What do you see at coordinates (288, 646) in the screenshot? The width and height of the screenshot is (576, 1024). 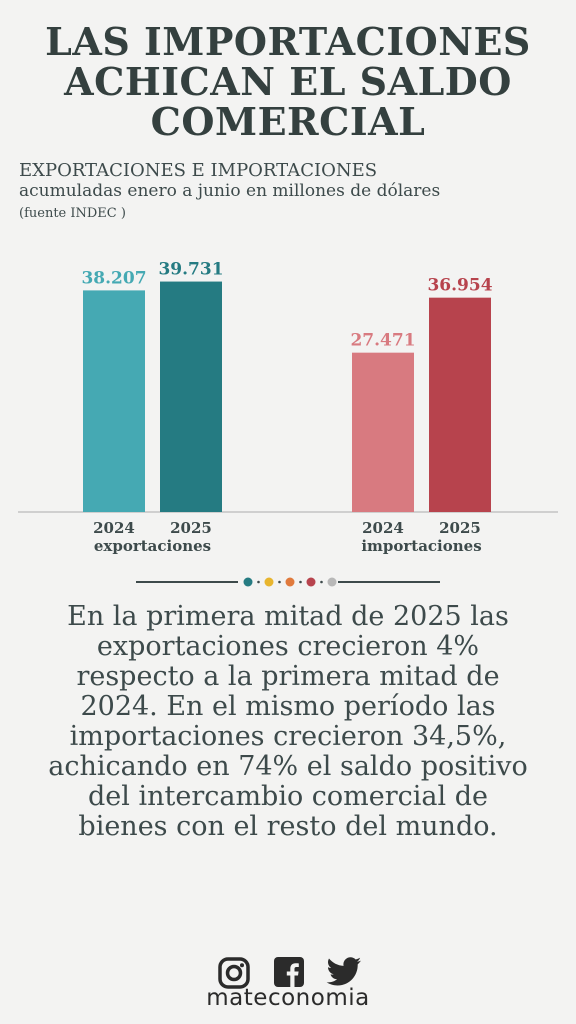 I see `body-line: exportaciones crecieron 4%` at bounding box center [288, 646].